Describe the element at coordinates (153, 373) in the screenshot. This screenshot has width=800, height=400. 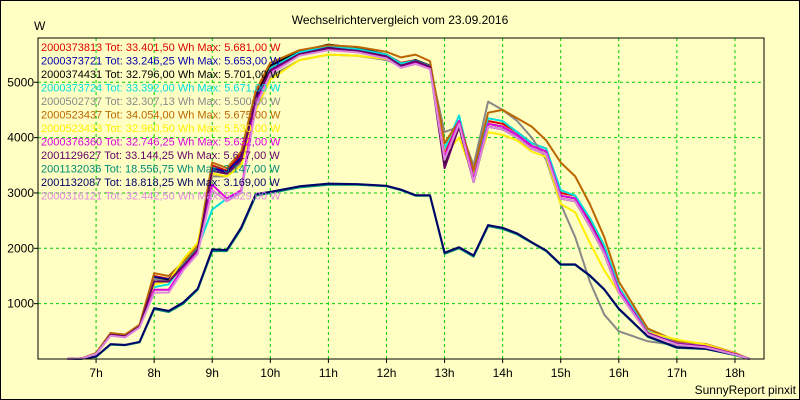
I see `x-tick-label: 8h` at that location.